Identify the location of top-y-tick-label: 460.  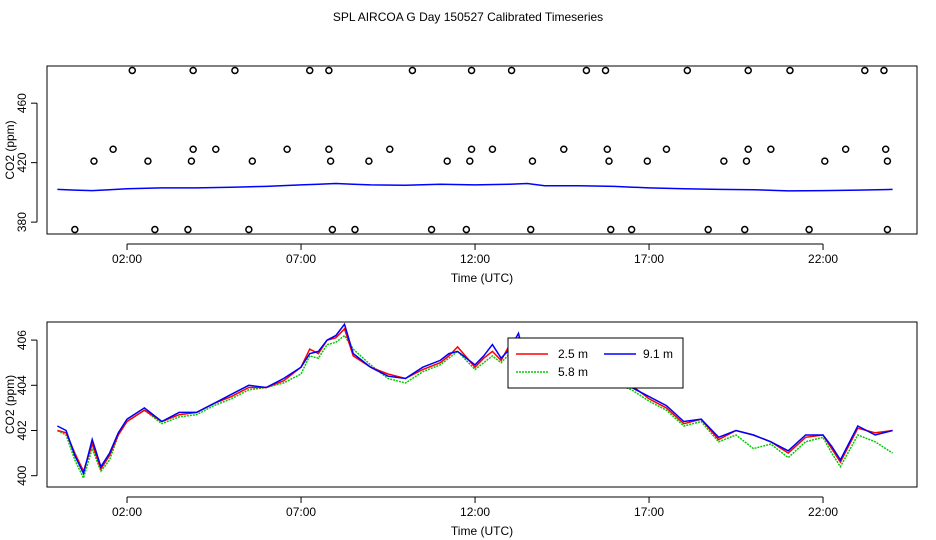
(22, 103).